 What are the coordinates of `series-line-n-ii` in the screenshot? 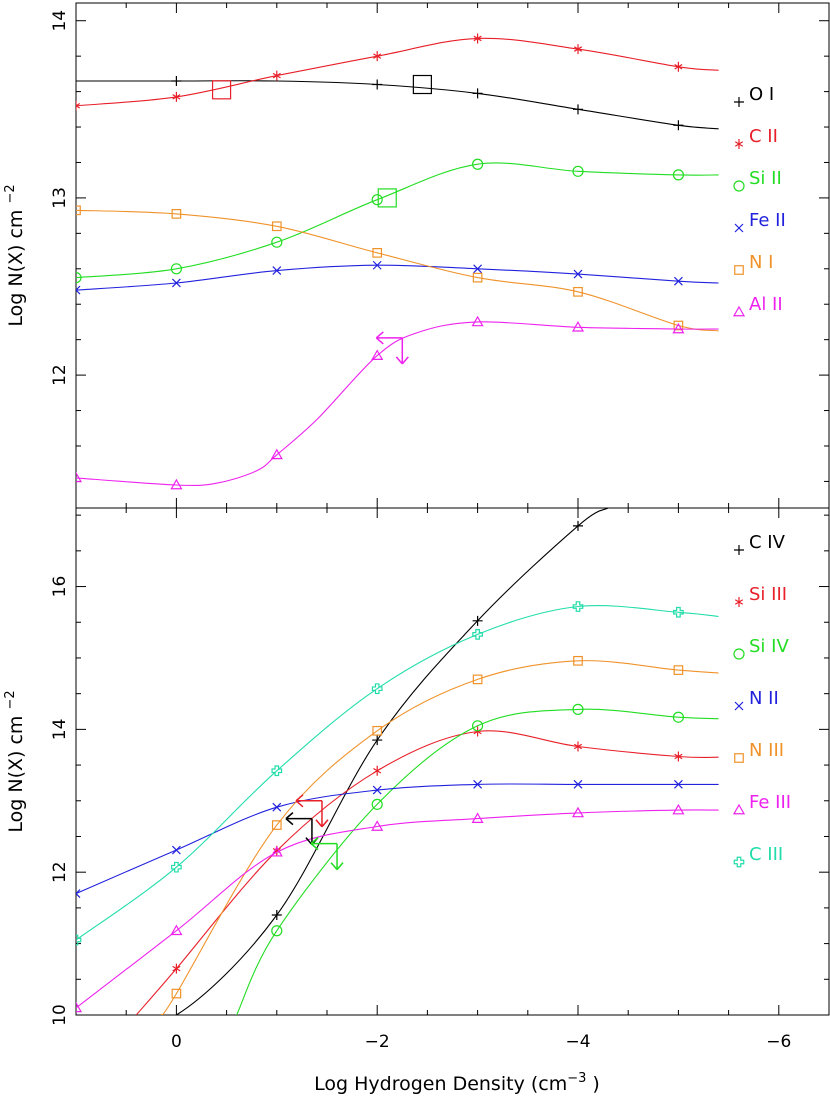 It's located at (397, 839).